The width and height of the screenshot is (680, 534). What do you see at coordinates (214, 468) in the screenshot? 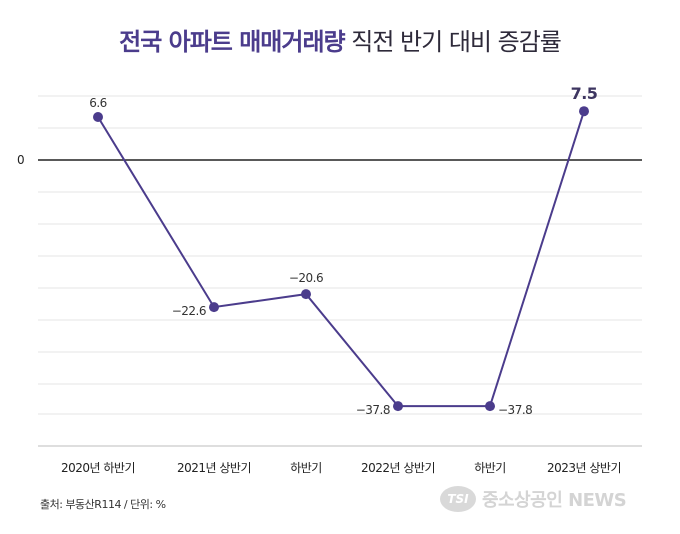
I see `x-tick-label-1: 2021년 상반기` at bounding box center [214, 468].